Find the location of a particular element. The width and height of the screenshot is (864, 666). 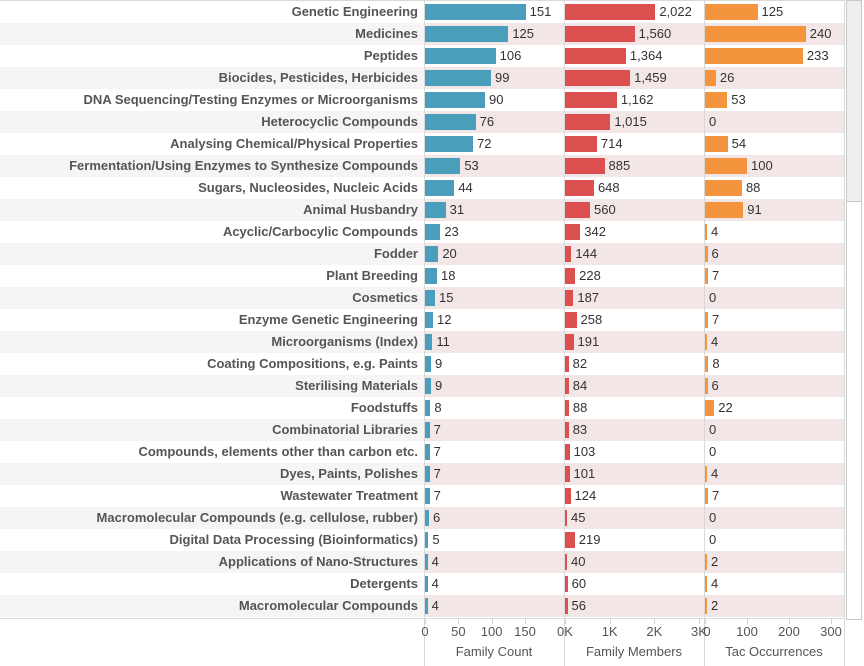

category-label: Digital Data Processing (Bioinformatics) is located at coordinates (294, 539).